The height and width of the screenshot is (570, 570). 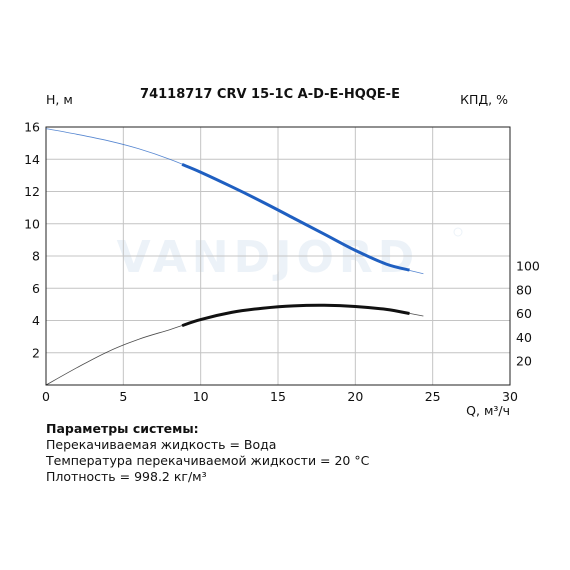 What do you see at coordinates (488, 410) in the screenshot?
I see `x-axis-label: Q, м³/ч` at bounding box center [488, 410].